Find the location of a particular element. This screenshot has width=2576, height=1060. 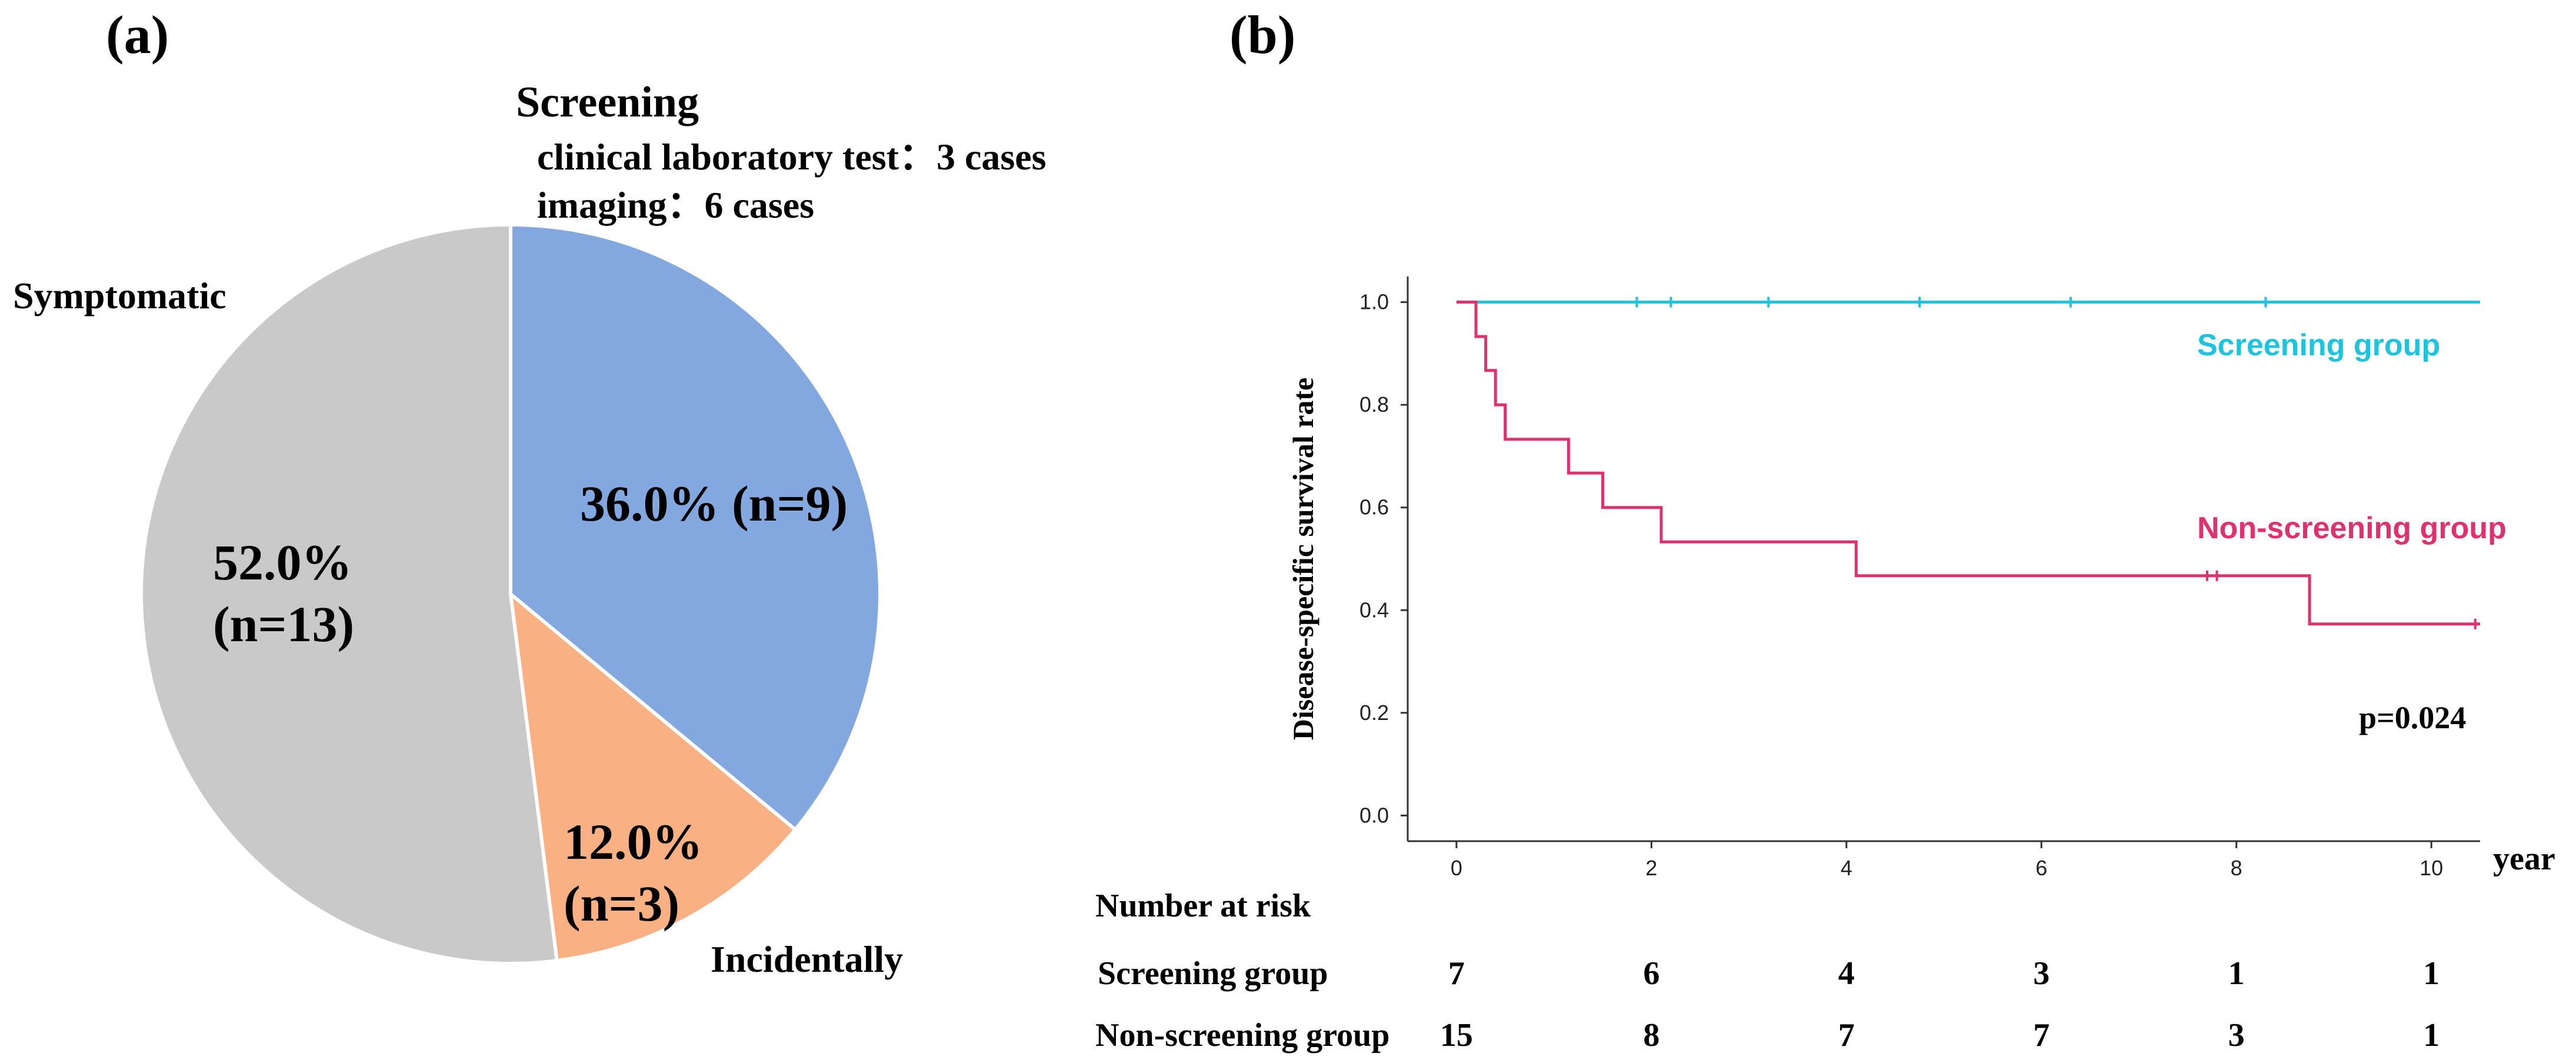

x-axis-ticks: 0 2 4 6 8 10 is located at coordinates (1947, 860).